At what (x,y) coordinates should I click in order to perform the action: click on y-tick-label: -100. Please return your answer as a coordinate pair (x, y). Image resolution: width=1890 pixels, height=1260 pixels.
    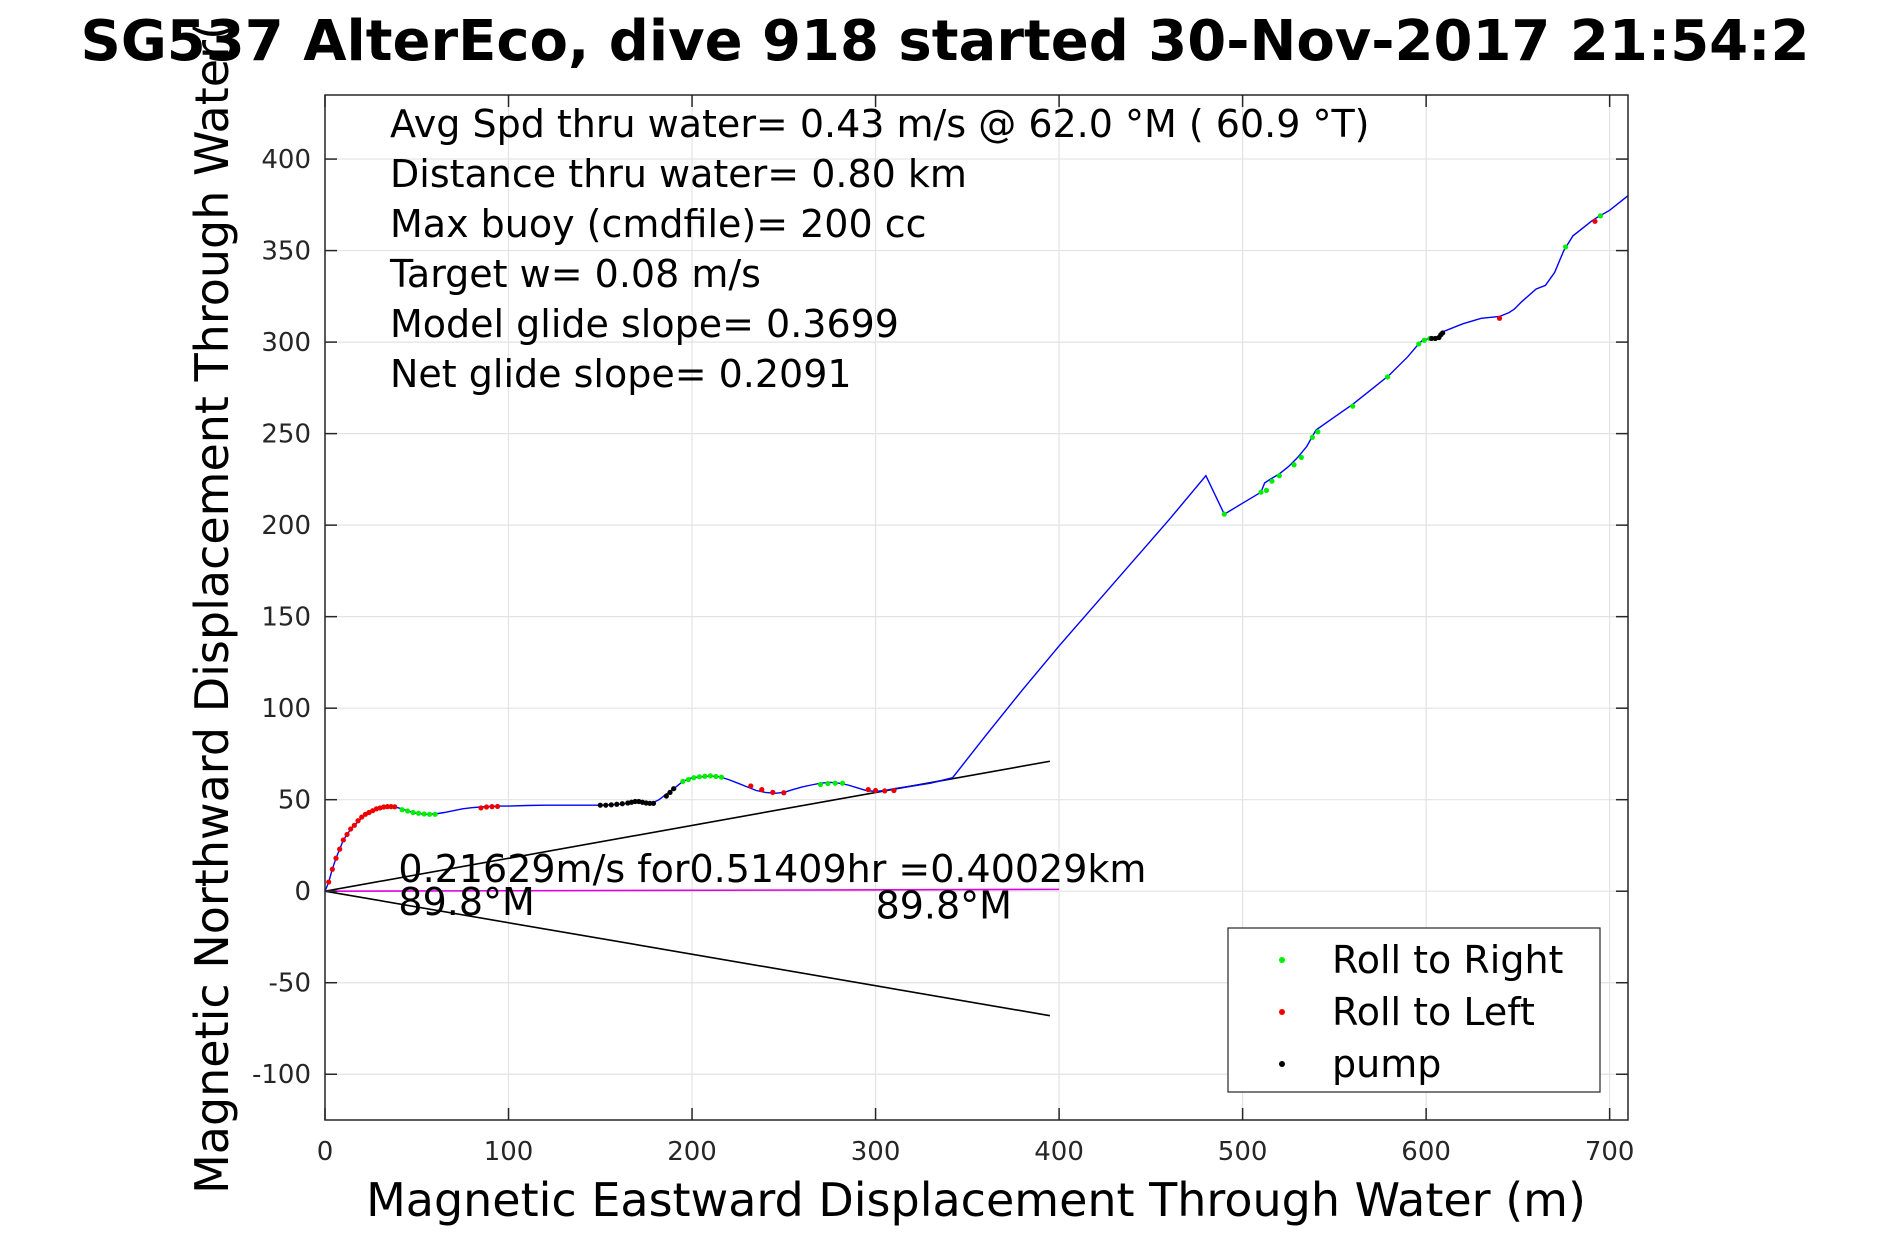
    Looking at the image, I should click on (281, 1075).